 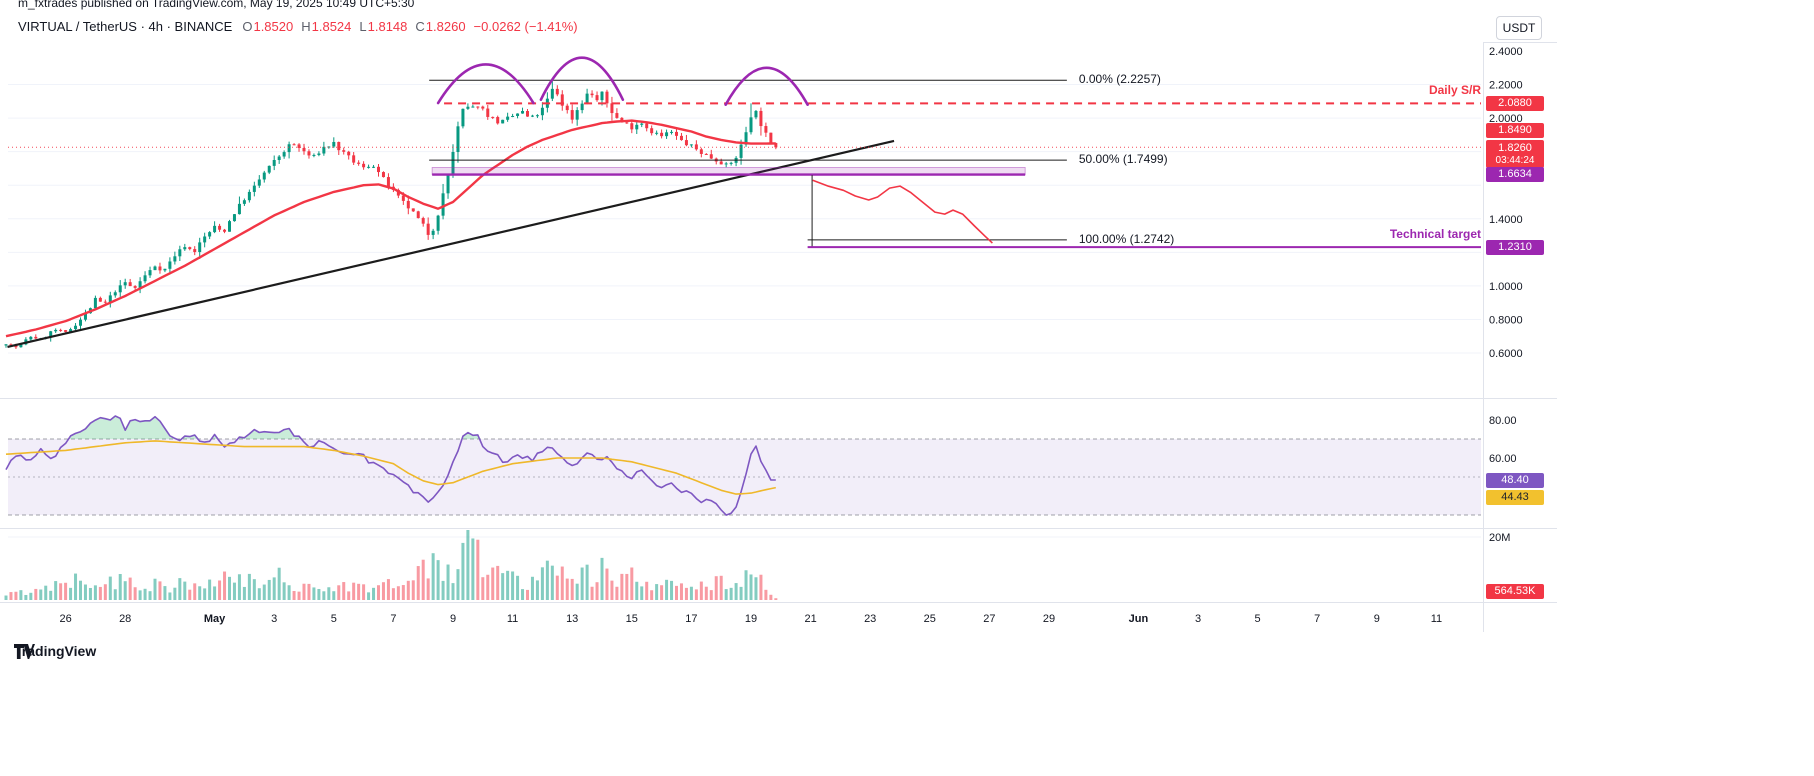 I want to click on svg-text: 2.0000, so click(x=1506, y=119).